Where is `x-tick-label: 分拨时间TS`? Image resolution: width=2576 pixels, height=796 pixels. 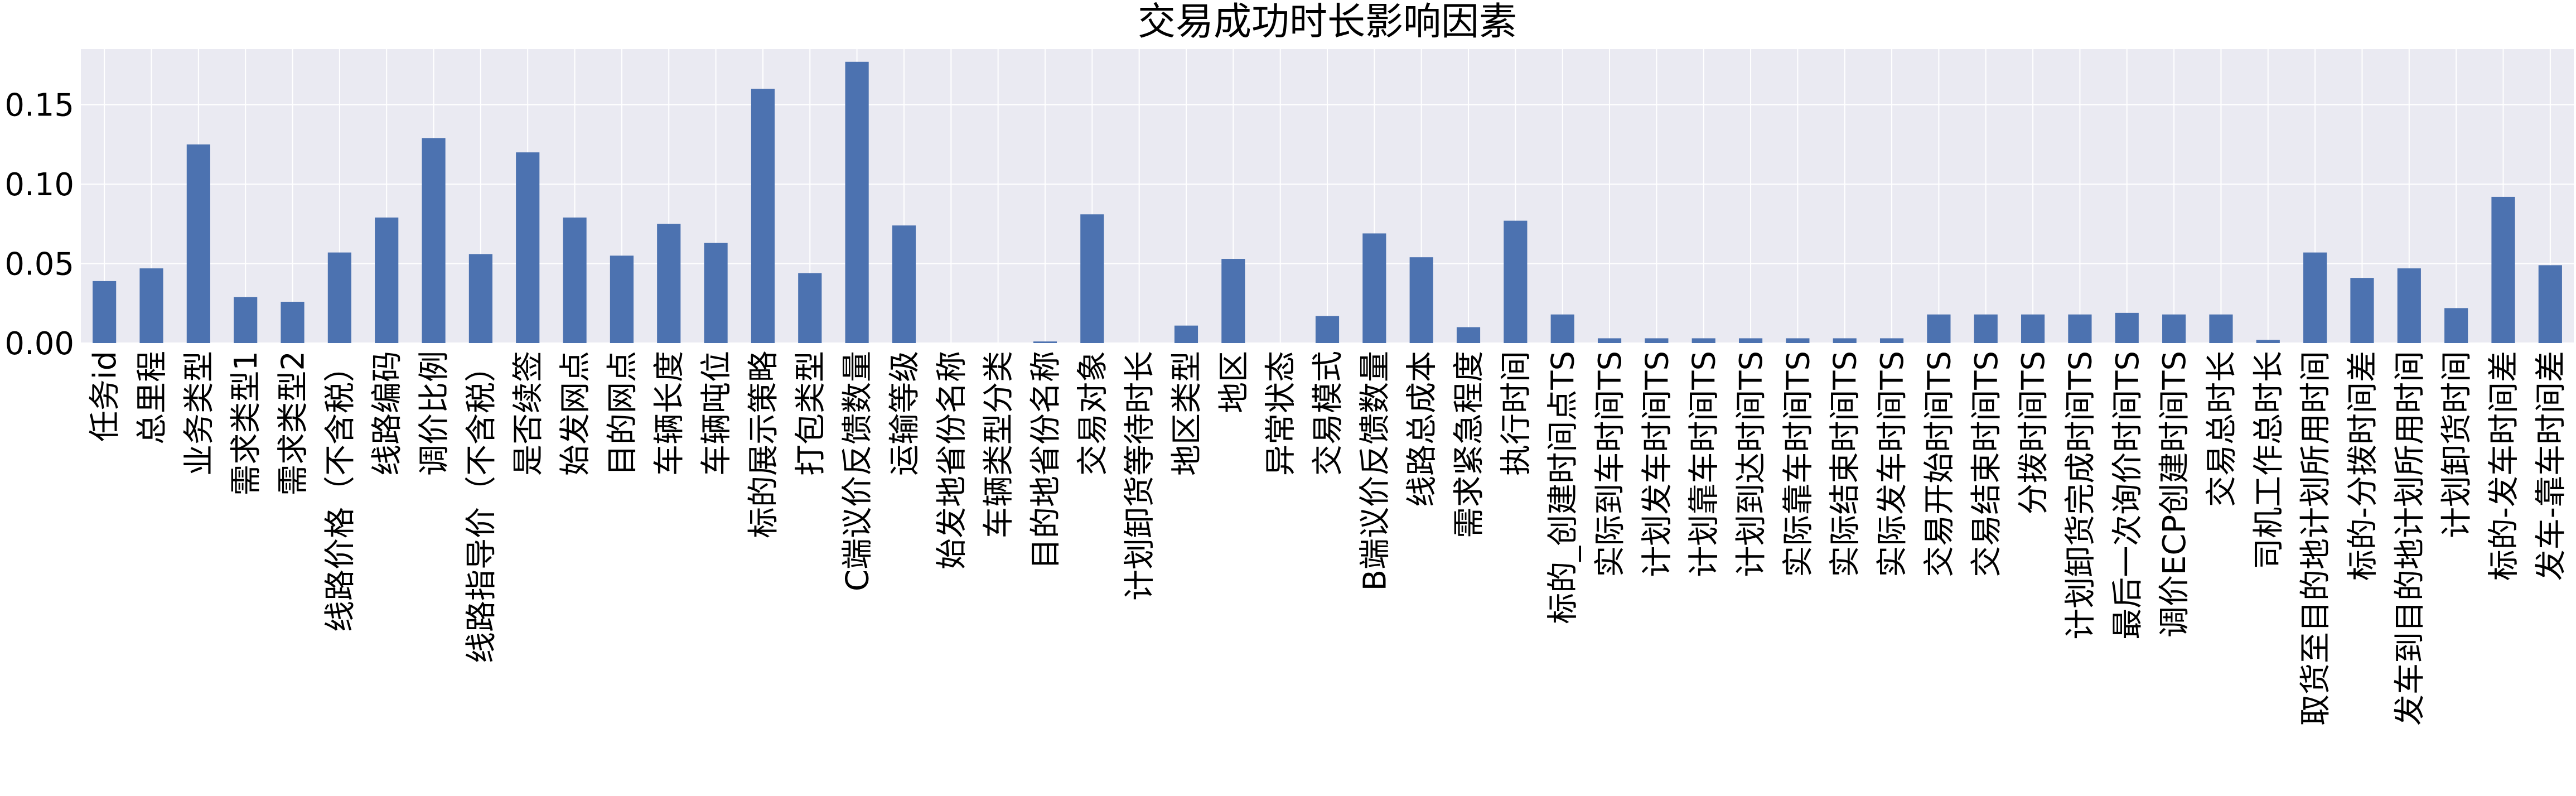 x-tick-label: 分拨时间TS is located at coordinates (2034, 433).